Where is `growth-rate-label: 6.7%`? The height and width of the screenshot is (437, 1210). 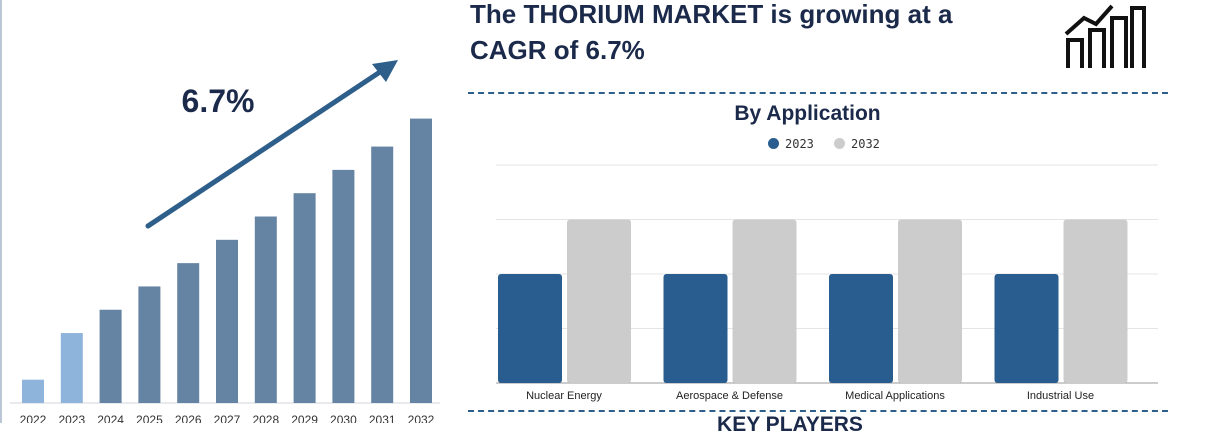 growth-rate-label: 6.7% is located at coordinates (218, 101).